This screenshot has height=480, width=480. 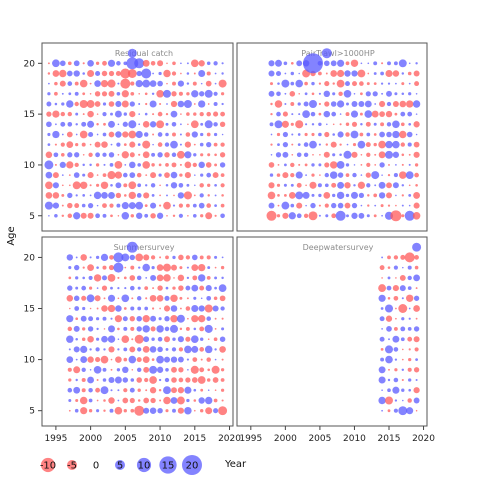 What do you see at coordinates (144, 53) in the screenshot?
I see `panel-title: Residual catch` at bounding box center [144, 53].